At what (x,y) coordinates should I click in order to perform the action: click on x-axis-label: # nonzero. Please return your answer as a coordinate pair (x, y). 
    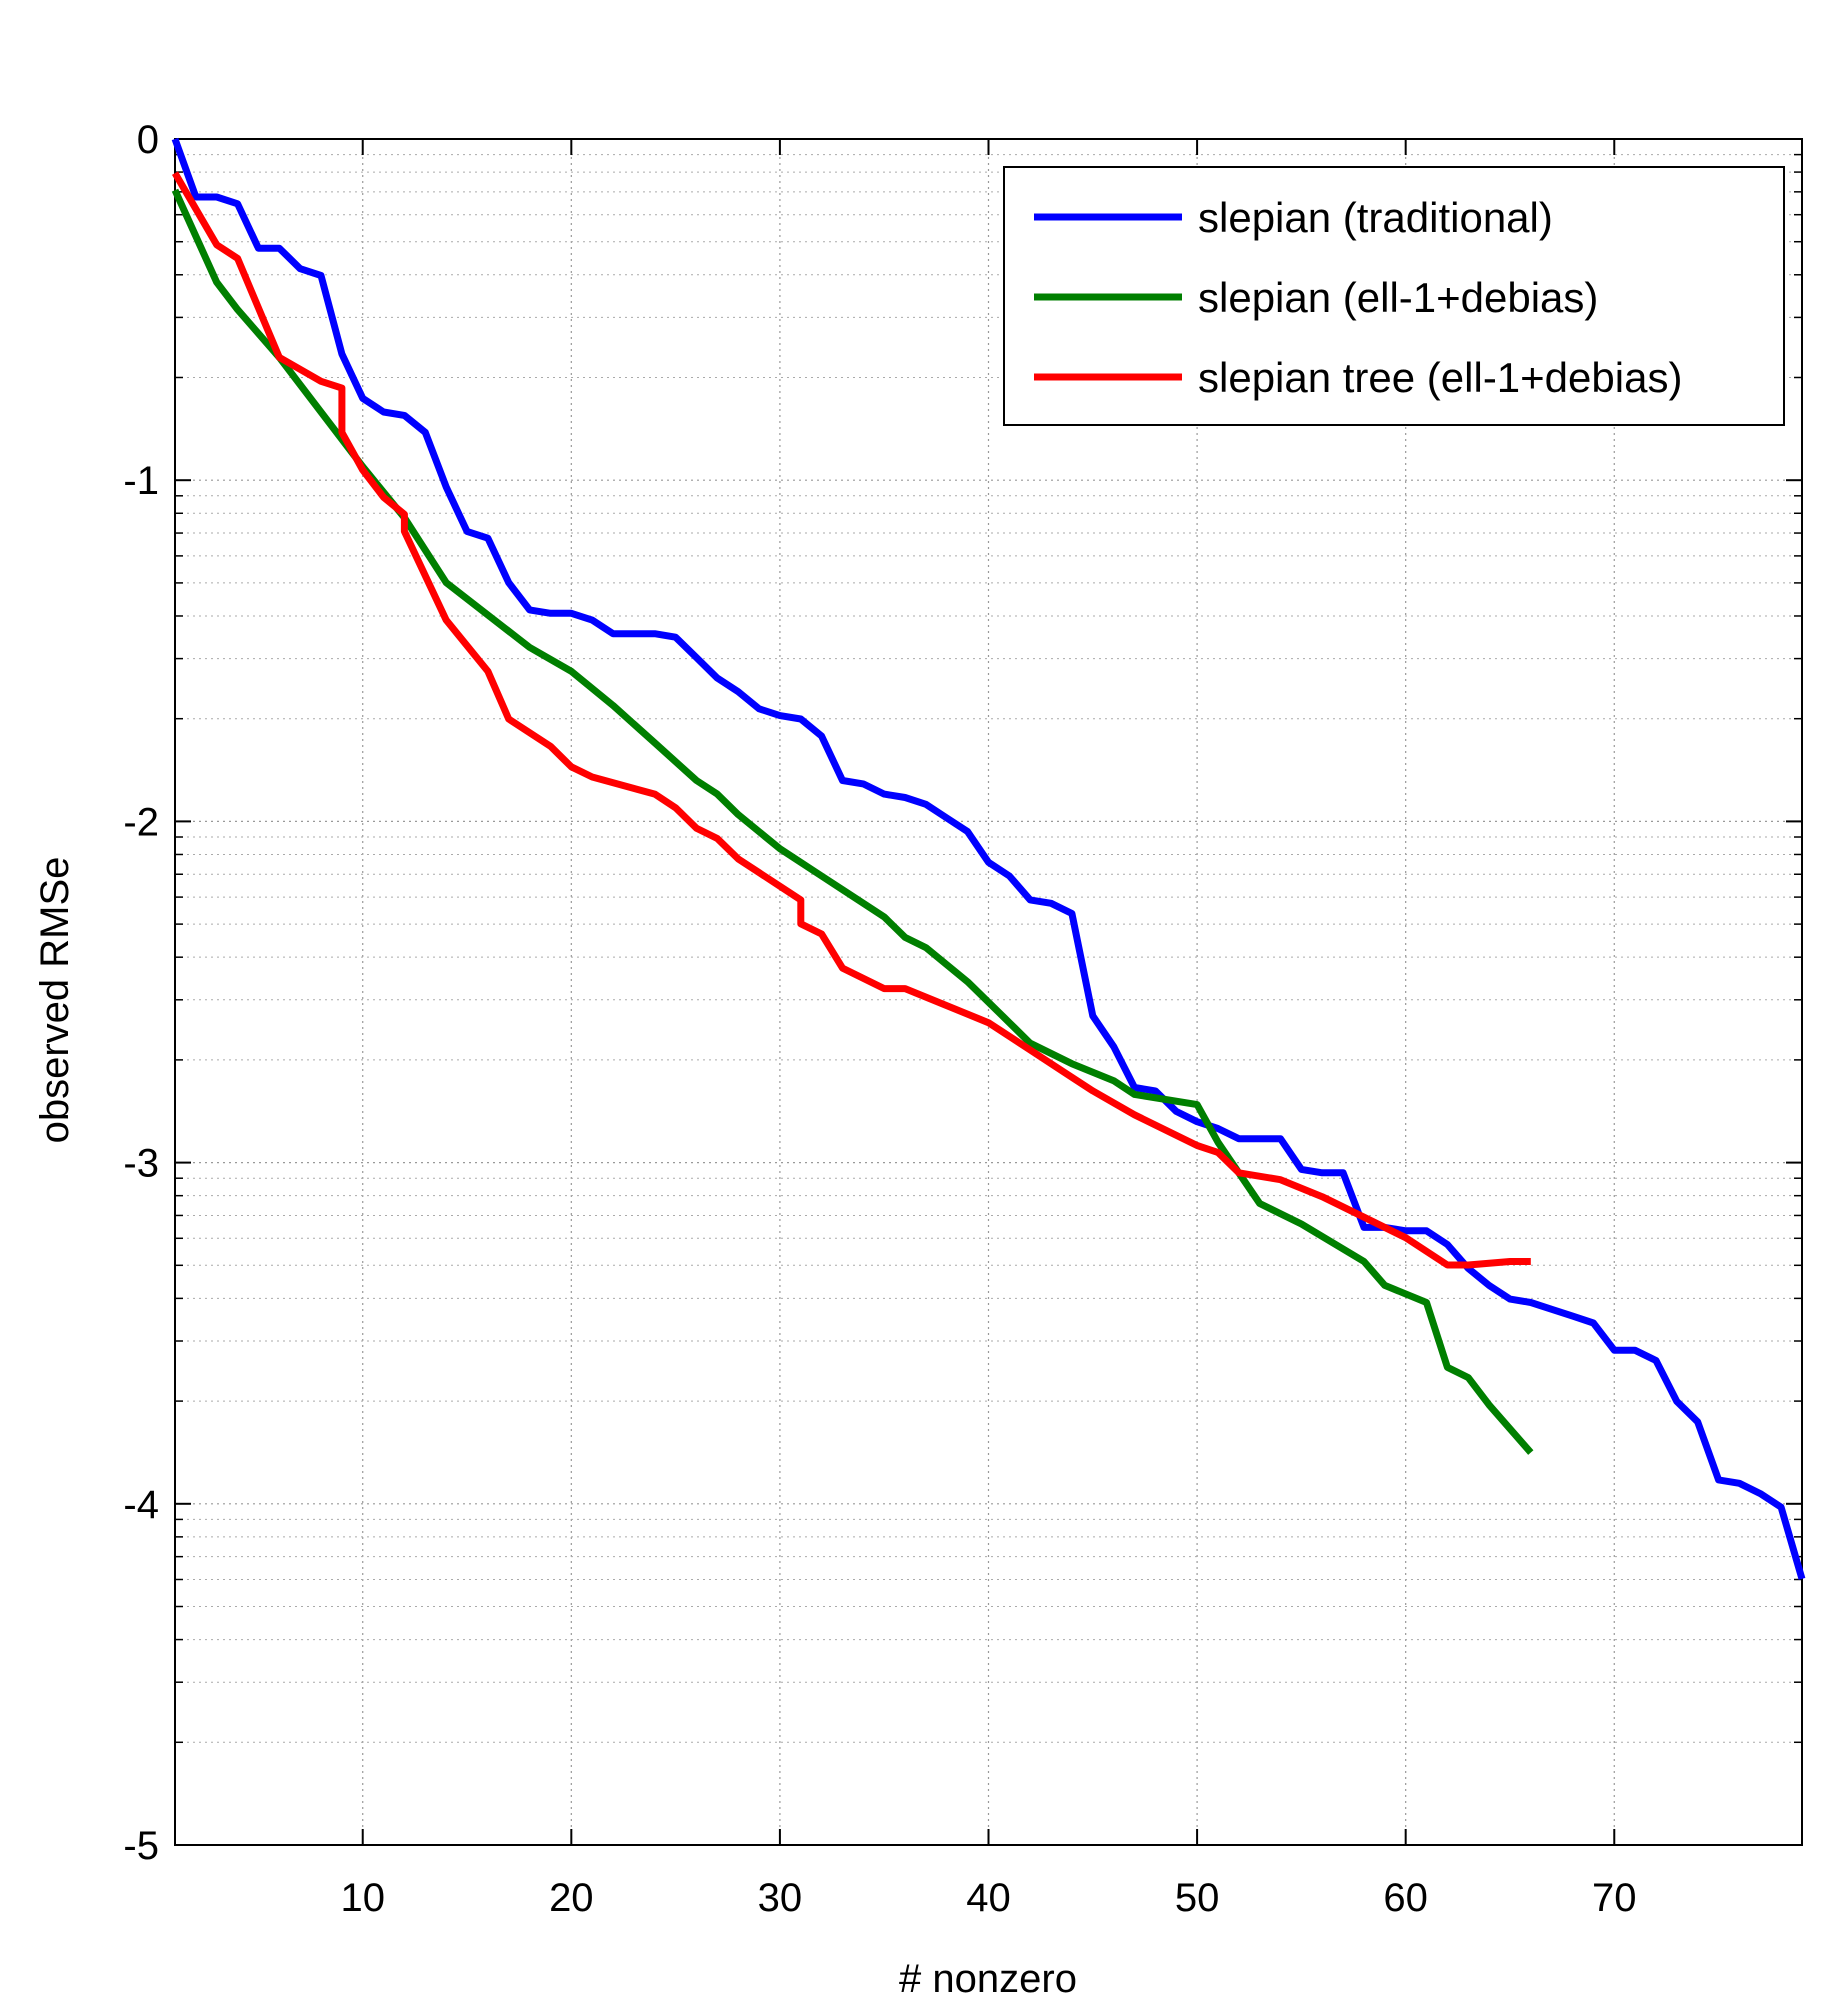
    Looking at the image, I should click on (988, 1979).